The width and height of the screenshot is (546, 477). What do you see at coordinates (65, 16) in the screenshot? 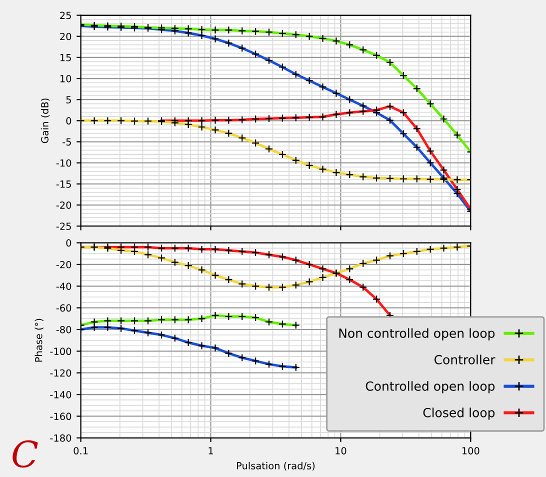
I see `y-tick-label: 25` at bounding box center [65, 16].